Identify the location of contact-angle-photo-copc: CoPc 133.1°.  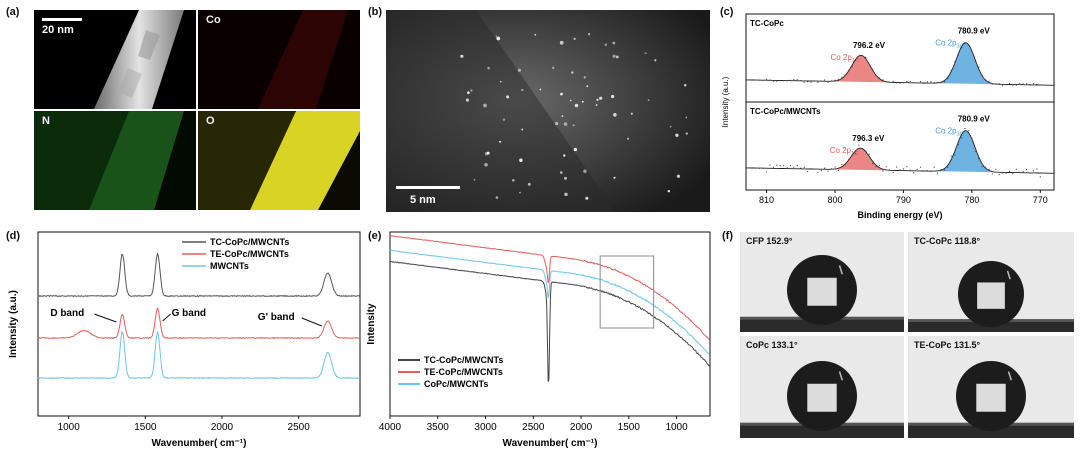
(822, 387).